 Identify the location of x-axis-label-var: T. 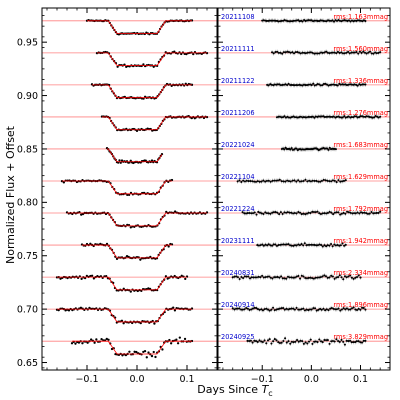
(266, 389).